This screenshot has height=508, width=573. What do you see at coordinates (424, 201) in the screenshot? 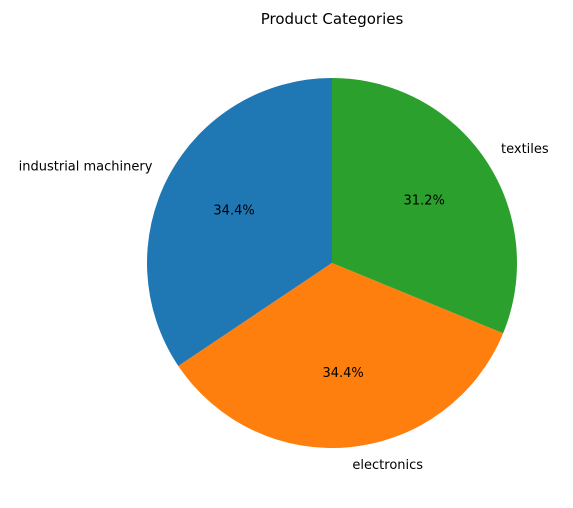
I see `pie-percent-textiles: 31.2%` at bounding box center [424, 201].